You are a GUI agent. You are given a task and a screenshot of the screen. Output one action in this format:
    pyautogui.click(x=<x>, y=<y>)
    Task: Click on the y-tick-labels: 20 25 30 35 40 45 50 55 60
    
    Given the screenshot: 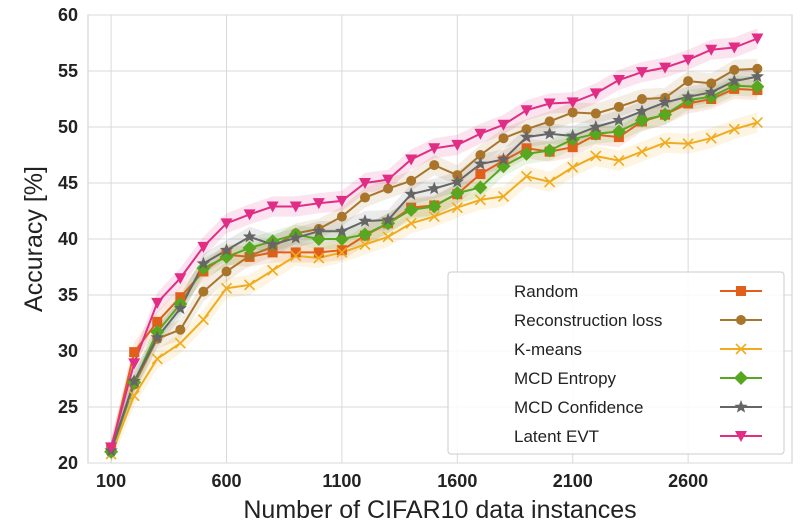 What is the action you would take?
    pyautogui.click(x=68, y=239)
    